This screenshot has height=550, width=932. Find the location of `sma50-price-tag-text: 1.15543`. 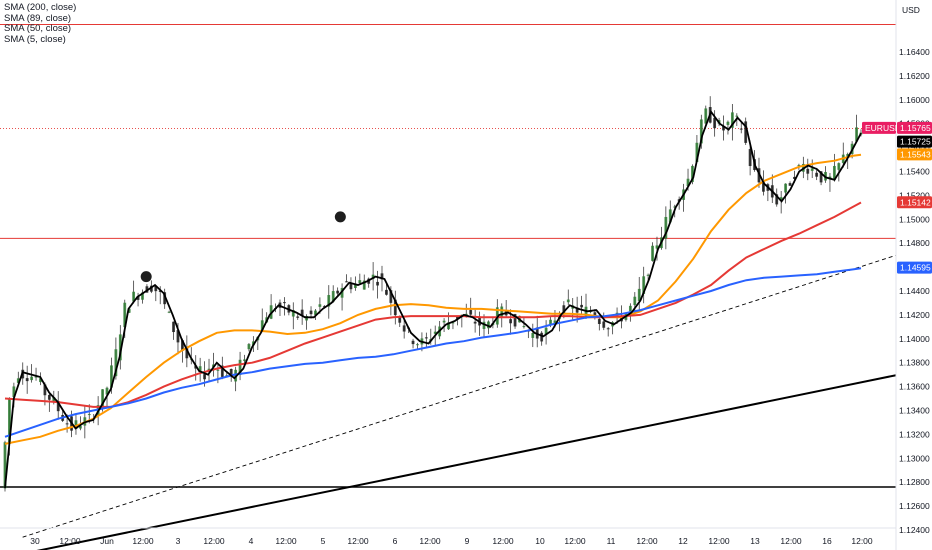

sma50-price-tag-text: 1.15543 is located at coordinates (915, 154).